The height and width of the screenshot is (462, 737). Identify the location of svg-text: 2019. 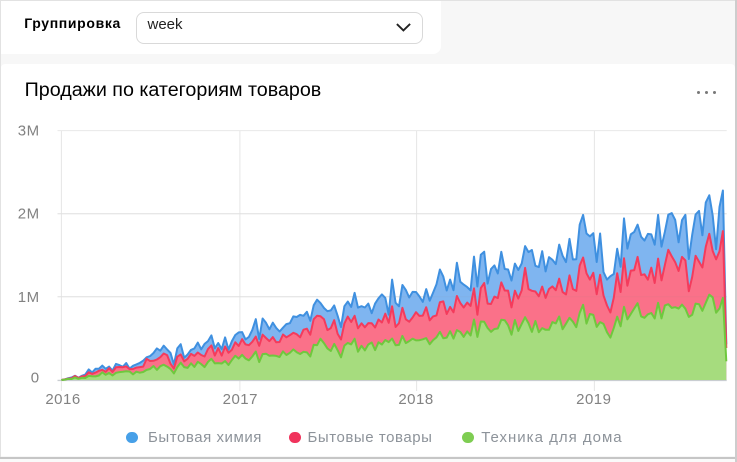
(593, 399).